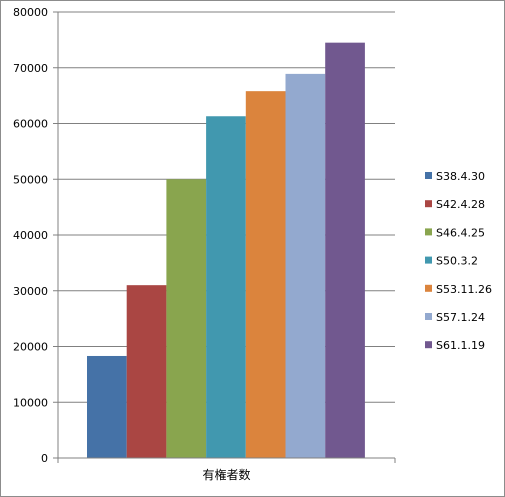 Image resolution: width=505 pixels, height=497 pixels. What do you see at coordinates (460, 176) in the screenshot?
I see `legend-entry-label: S38.4.30` at bounding box center [460, 176].